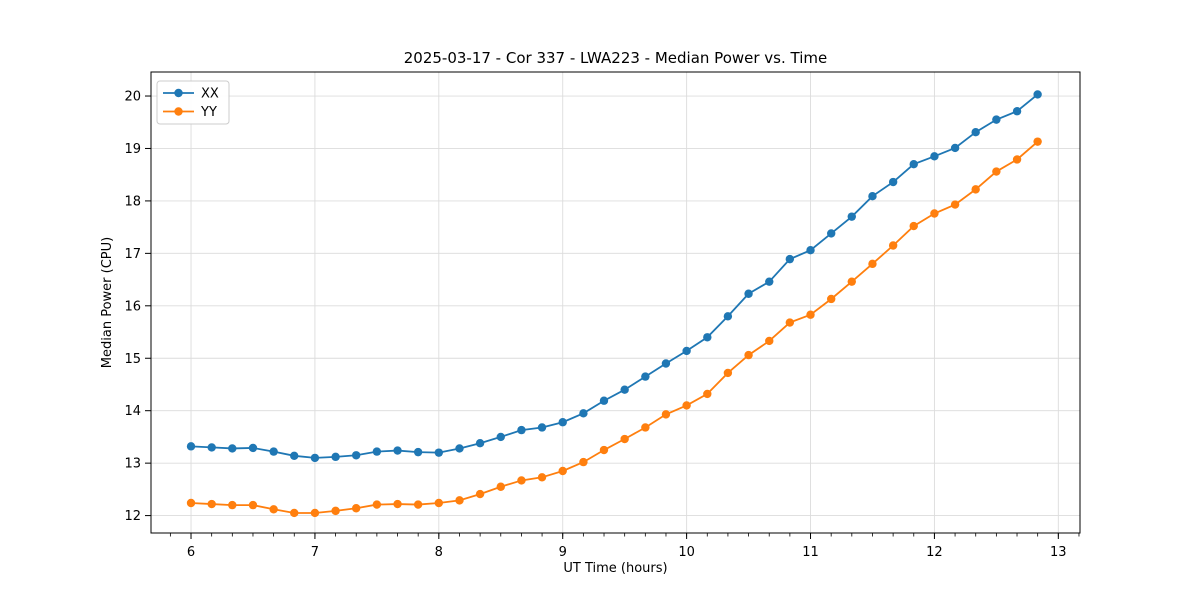 This screenshot has height=604, width=1200. What do you see at coordinates (132, 149) in the screenshot?
I see `y-tick-label: 19` at bounding box center [132, 149].